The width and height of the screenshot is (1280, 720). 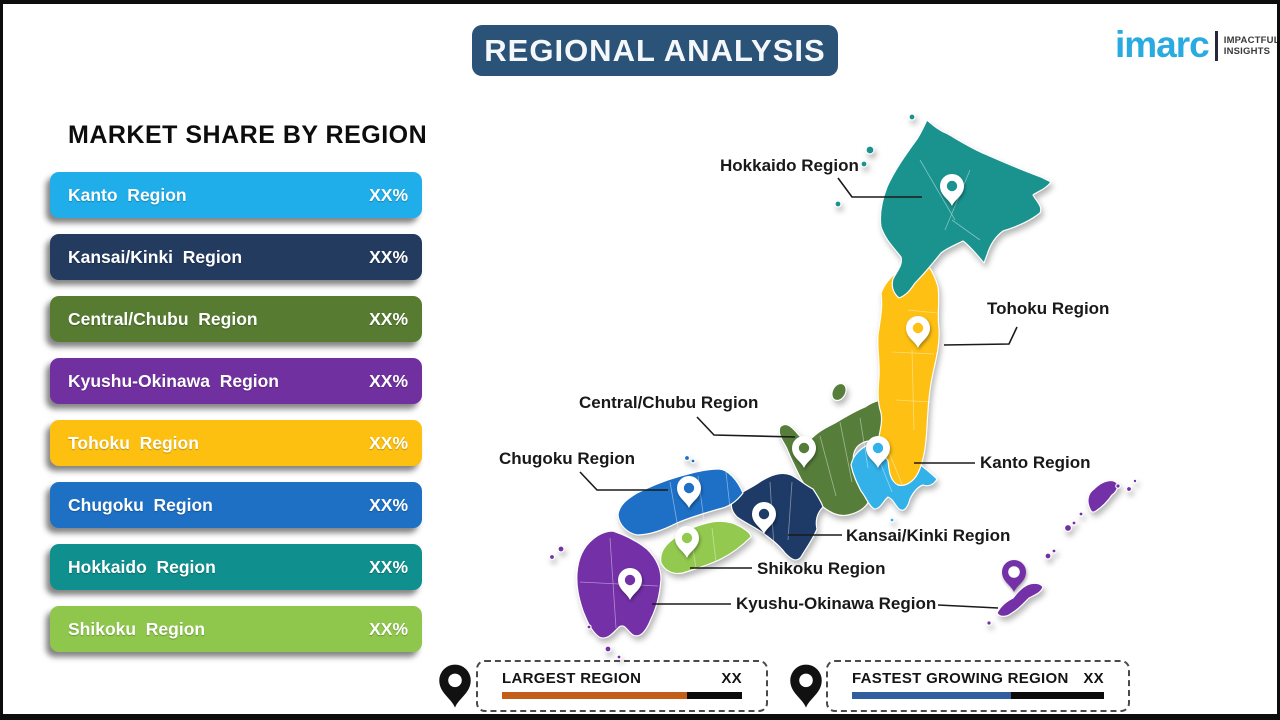 I want to click on market-share-bar-2: Kansai/Kinki Region XX%, so click(x=236, y=257).